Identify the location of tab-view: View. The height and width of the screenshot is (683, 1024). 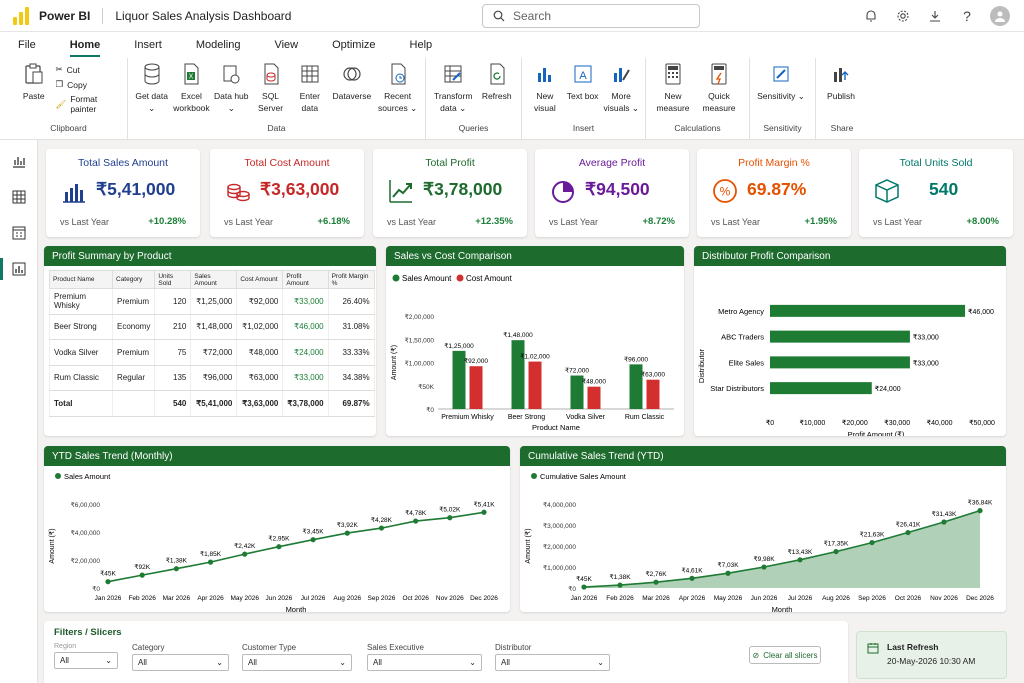
(286, 45).